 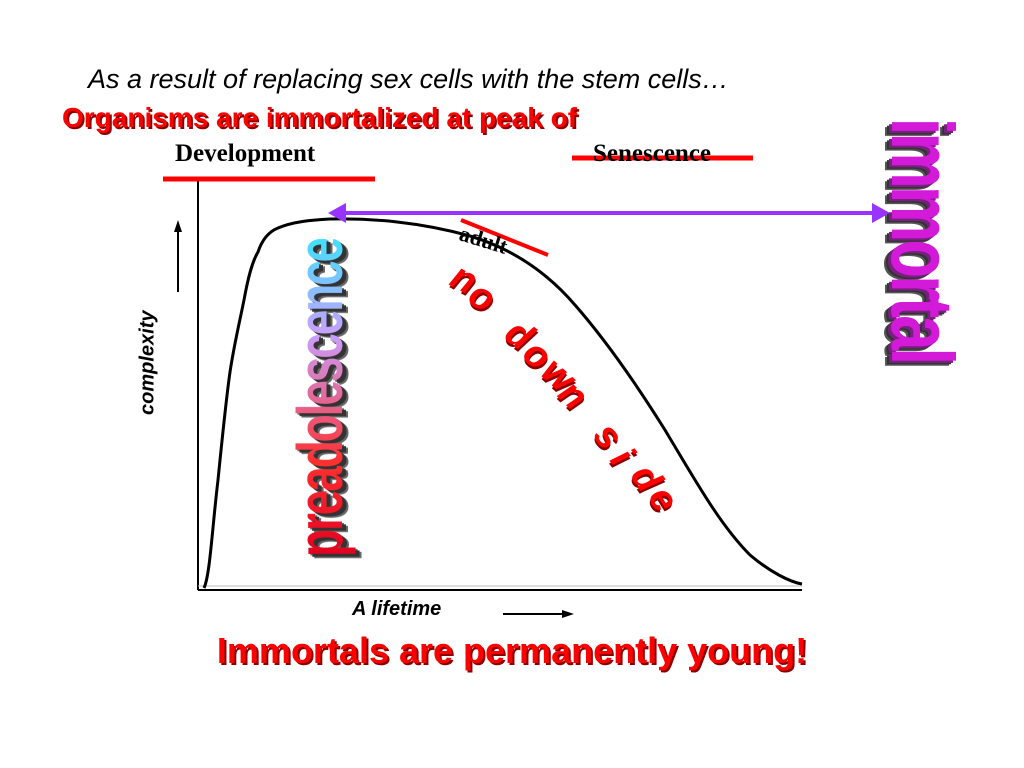 What do you see at coordinates (922, 240) in the screenshot?
I see `immortal-word: immortal` at bounding box center [922, 240].